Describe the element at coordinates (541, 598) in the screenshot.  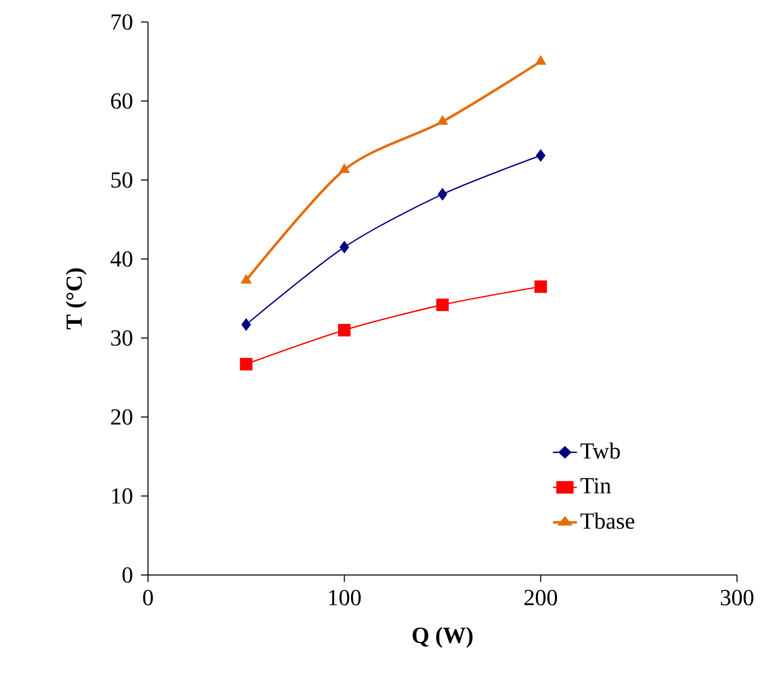
I see `x-tick-label: 200` at that location.